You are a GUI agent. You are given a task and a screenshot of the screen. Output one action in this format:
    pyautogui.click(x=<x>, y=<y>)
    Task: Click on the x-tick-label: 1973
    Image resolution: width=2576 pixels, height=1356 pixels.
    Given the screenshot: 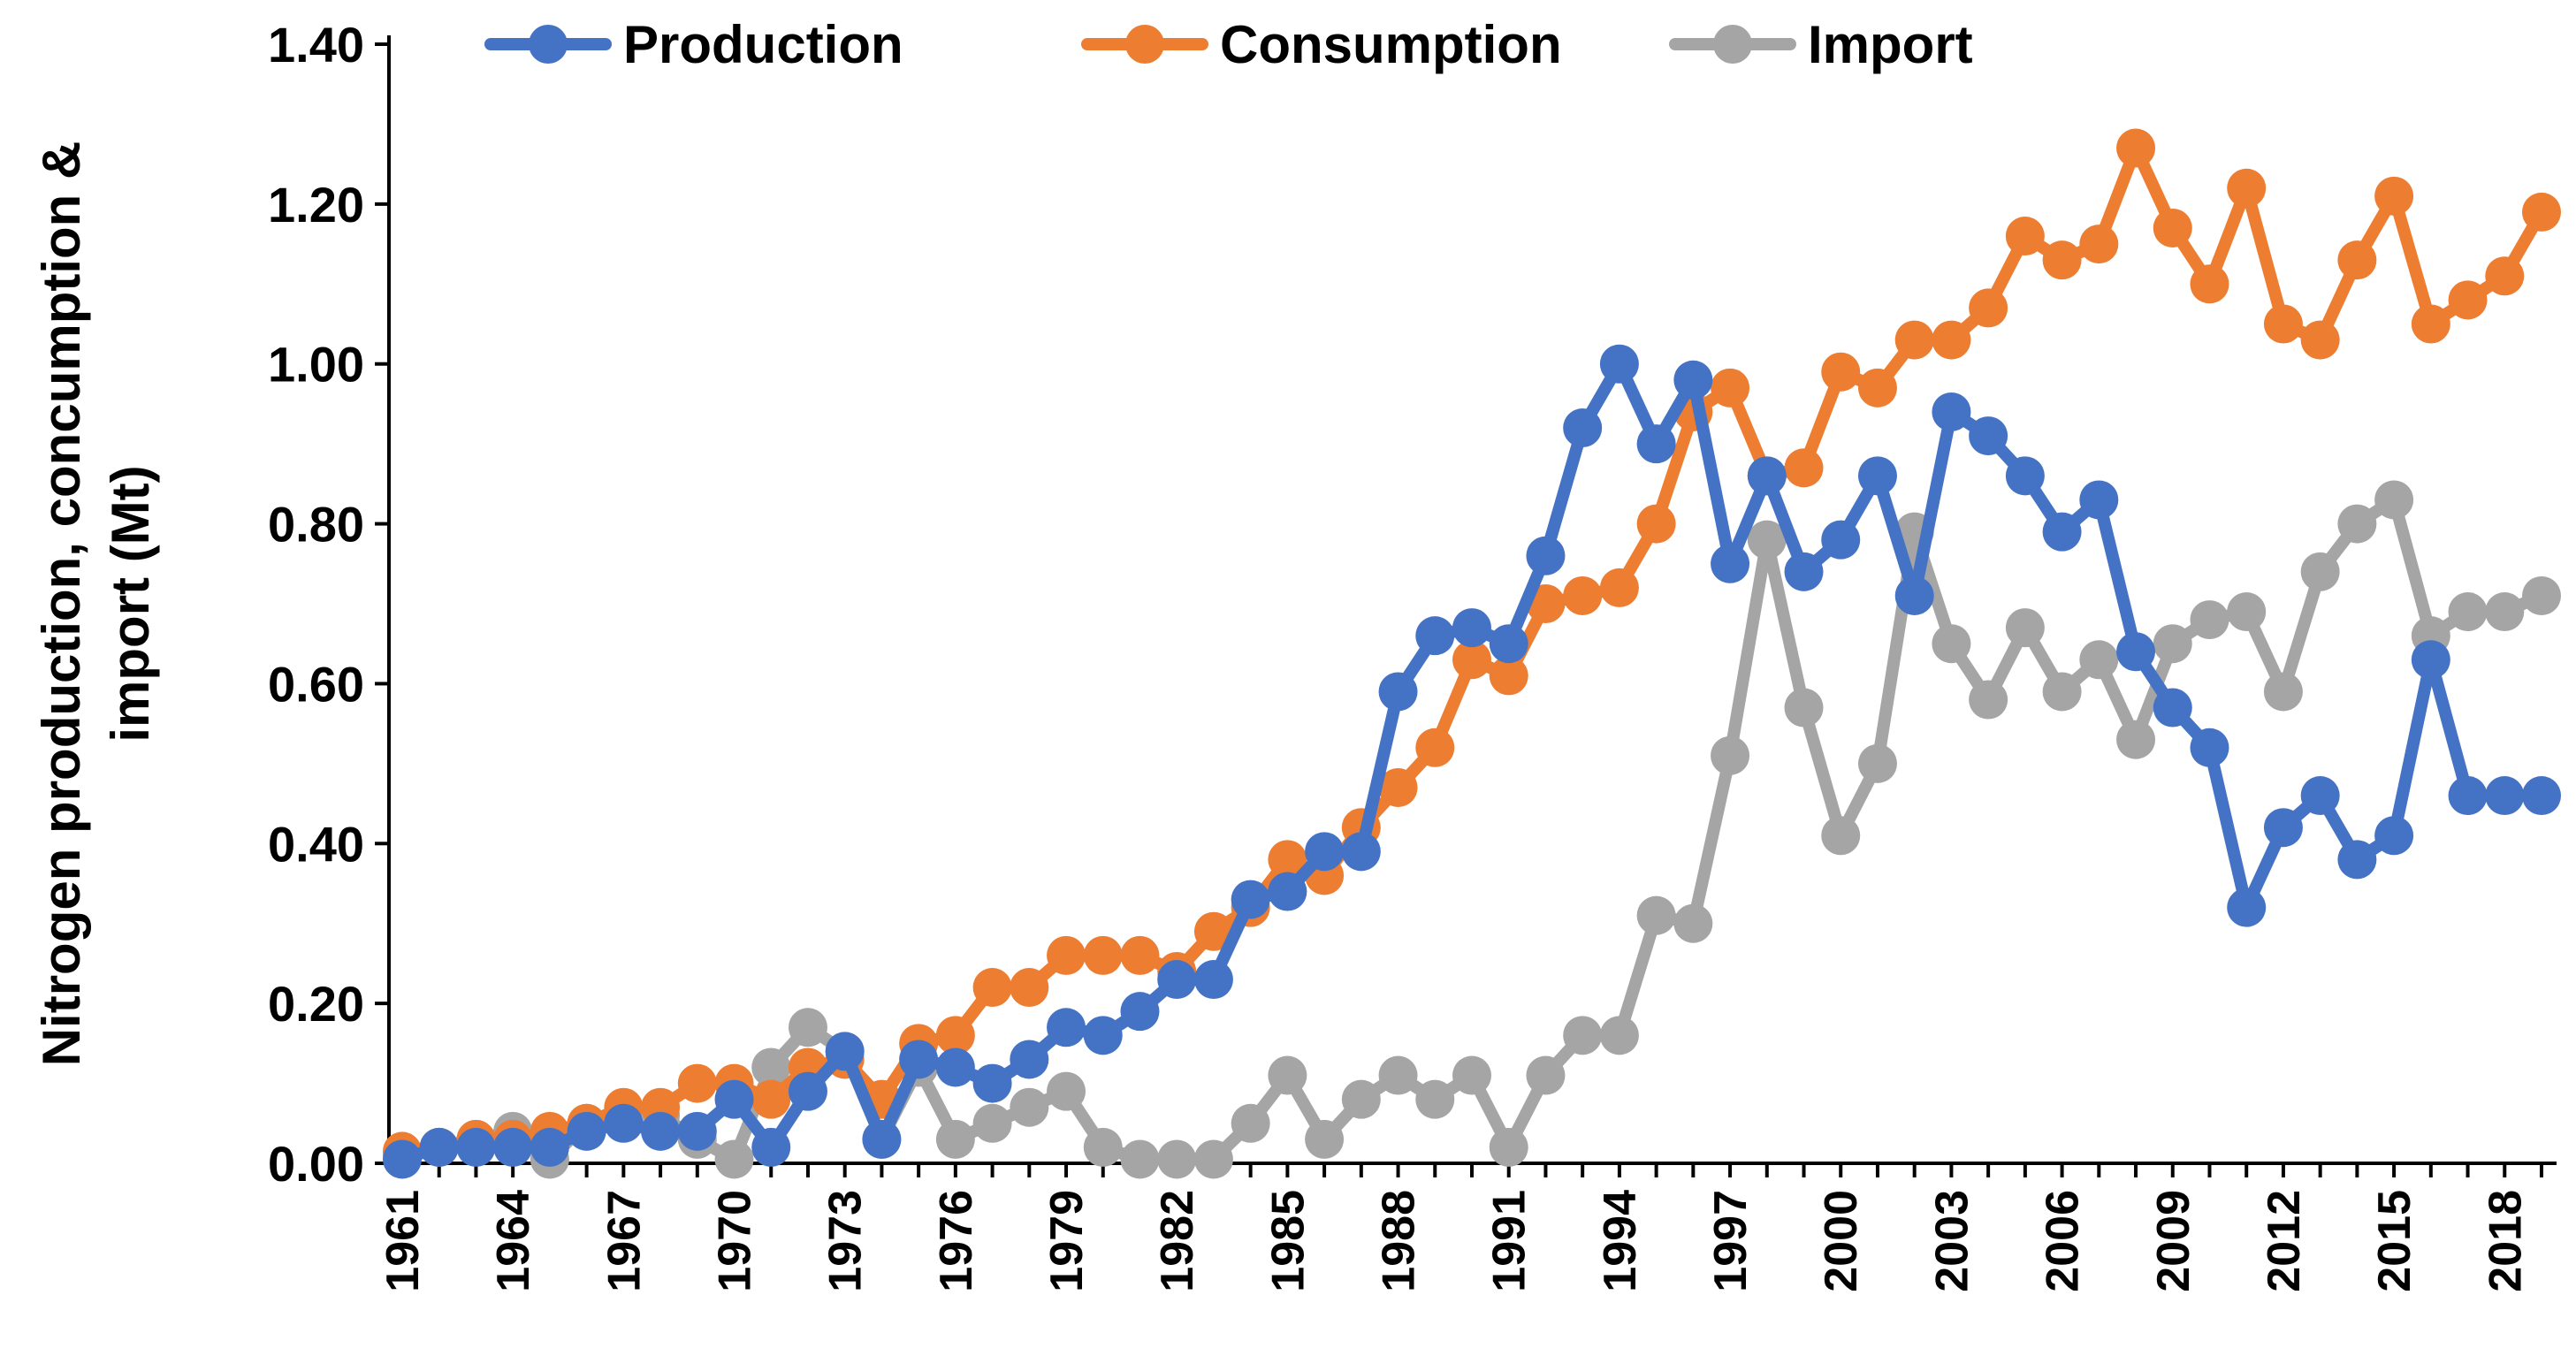 What is the action you would take?
    pyautogui.click(x=846, y=1241)
    